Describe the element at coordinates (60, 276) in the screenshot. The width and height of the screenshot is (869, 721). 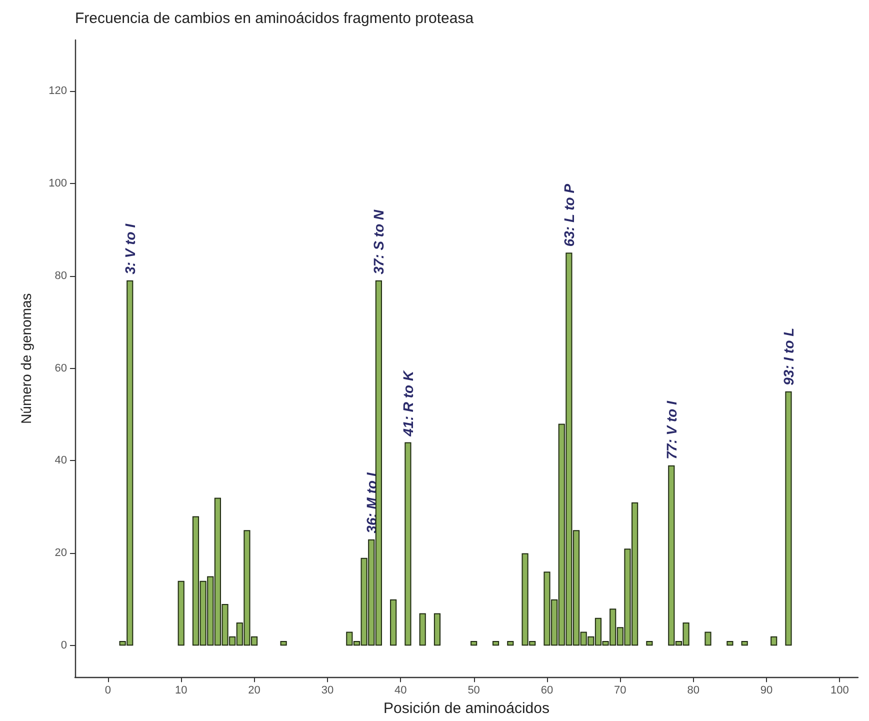
I see `y-tick-label: 80` at that location.